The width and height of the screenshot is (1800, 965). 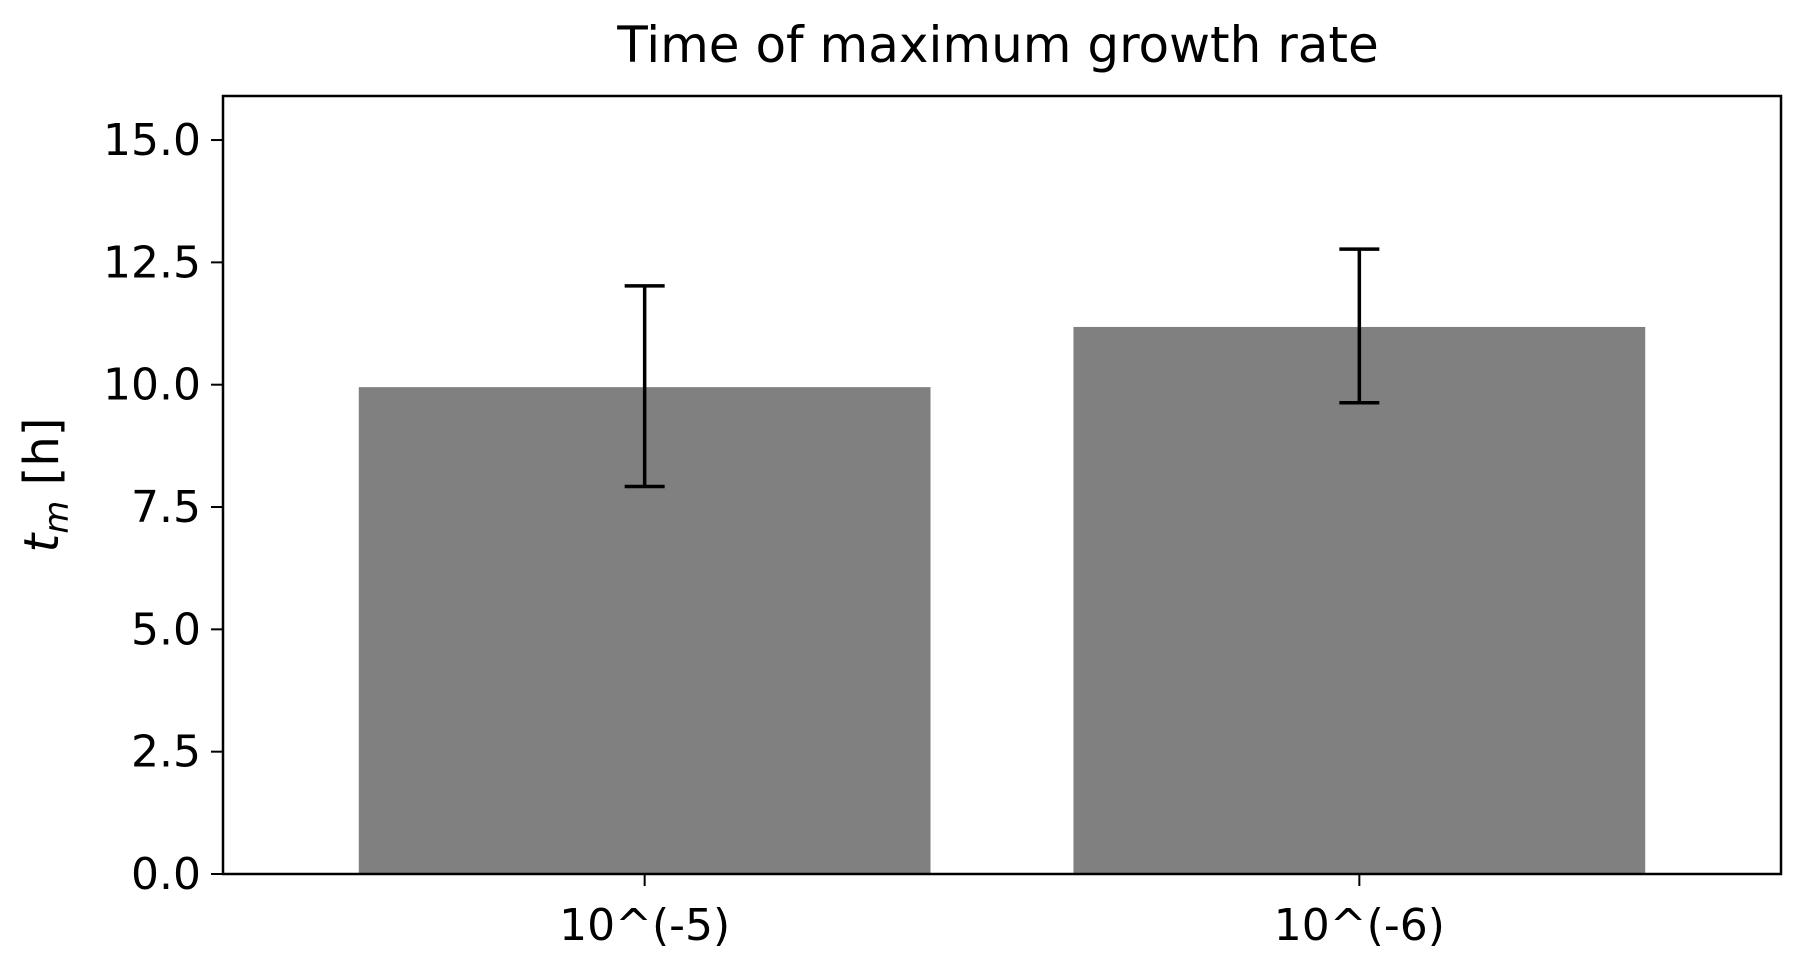 I want to click on error-bars-group, so click(x=1002, y=368).